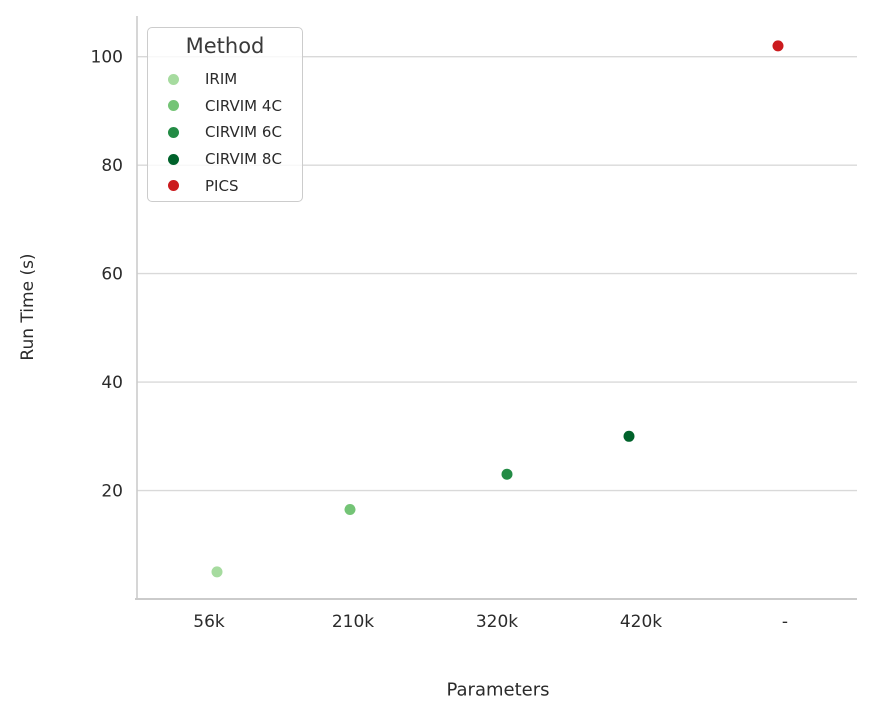 This screenshot has height=720, width=876. I want to click on y-tick-label-40: 40, so click(112, 383).